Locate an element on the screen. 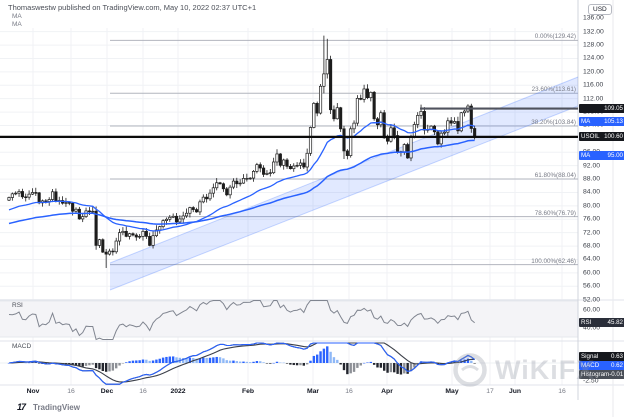 This screenshot has width=624, height=417. price-axis-label: 136.00 is located at coordinates (593, 18).